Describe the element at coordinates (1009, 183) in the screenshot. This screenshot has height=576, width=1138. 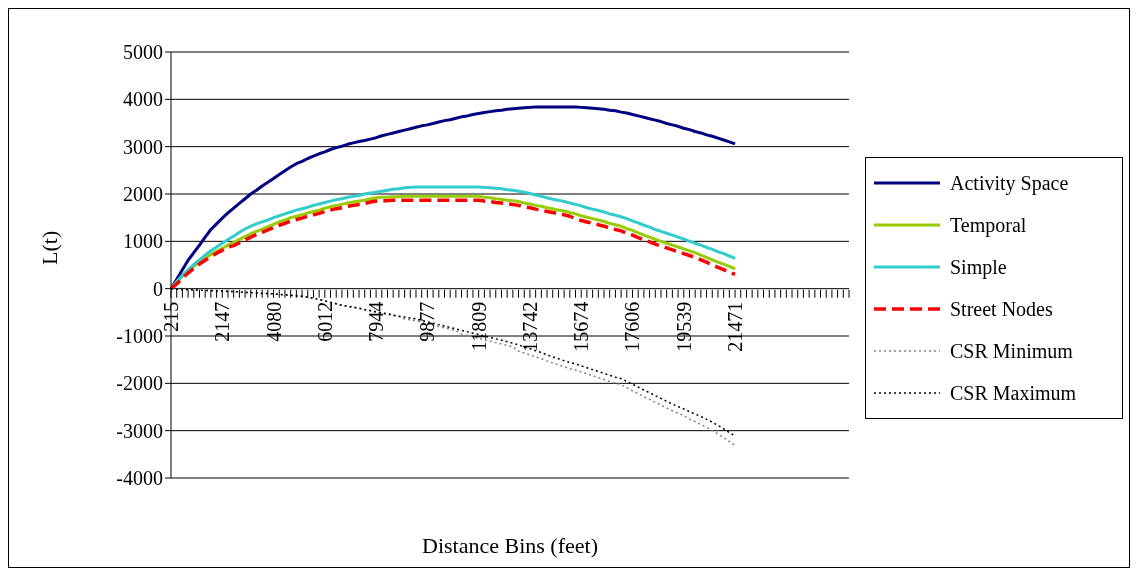
I see `legend-label: Activity Space` at that location.